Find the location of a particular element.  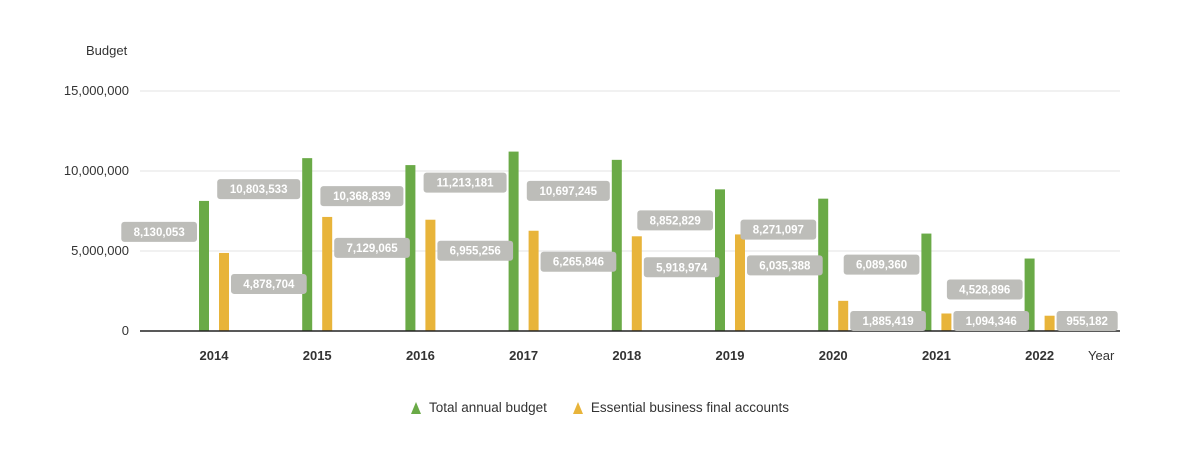

data-label-text: 8,271,097 is located at coordinates (778, 231).